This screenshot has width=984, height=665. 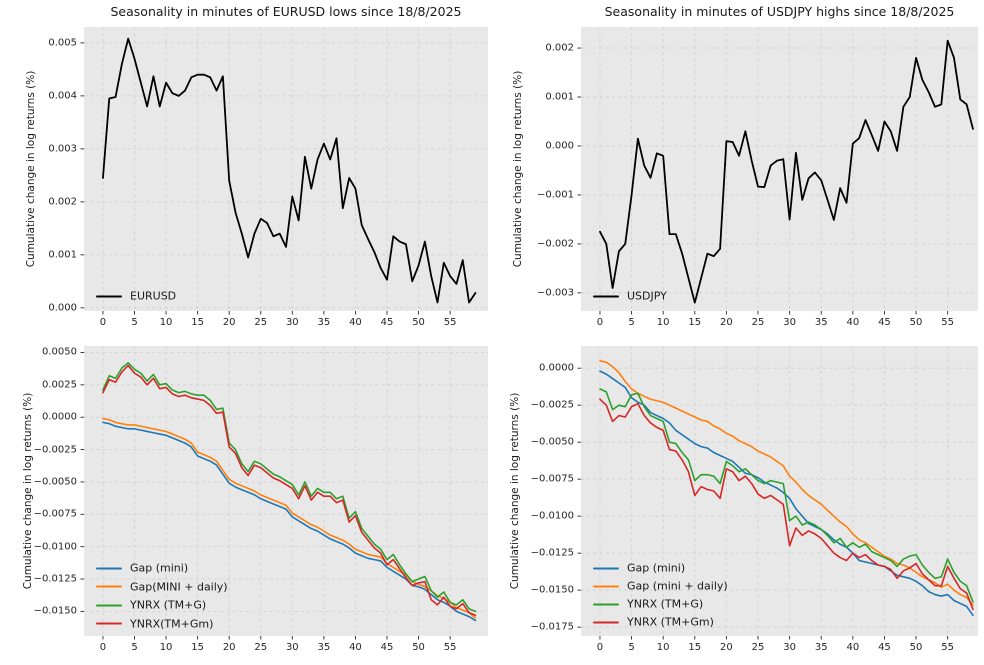 I want to click on y-tick-label: 0.003, so click(x=62, y=149).